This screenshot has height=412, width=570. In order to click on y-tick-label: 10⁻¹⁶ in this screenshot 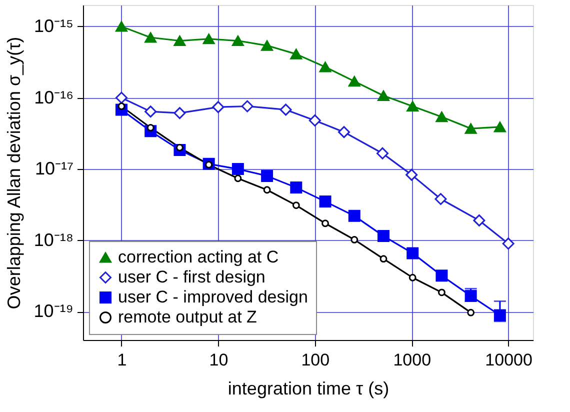, I will do `click(54, 97)`.